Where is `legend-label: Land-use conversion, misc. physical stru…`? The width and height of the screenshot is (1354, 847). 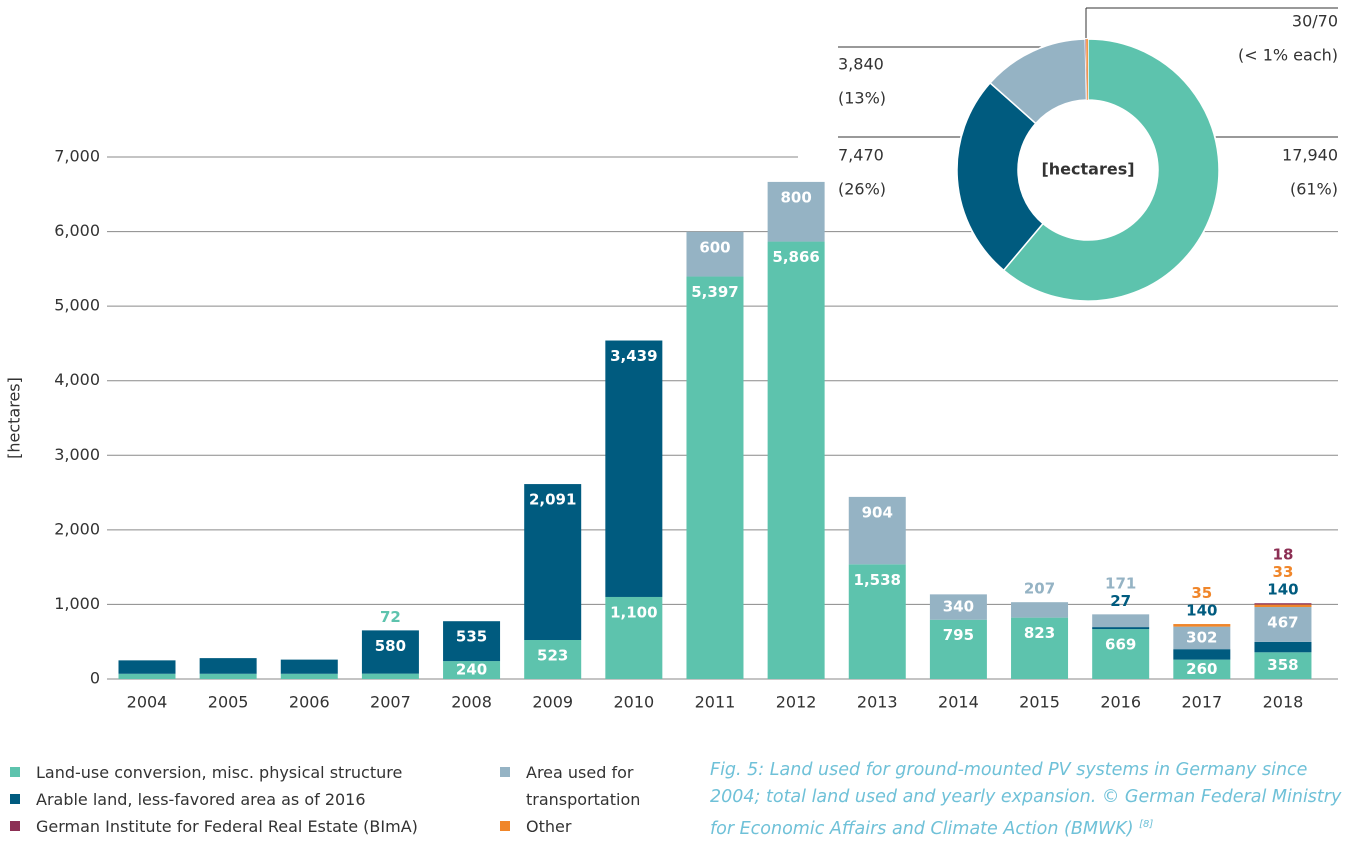
legend-label: Land-use conversion, misc. physical stru… is located at coordinates (219, 772).